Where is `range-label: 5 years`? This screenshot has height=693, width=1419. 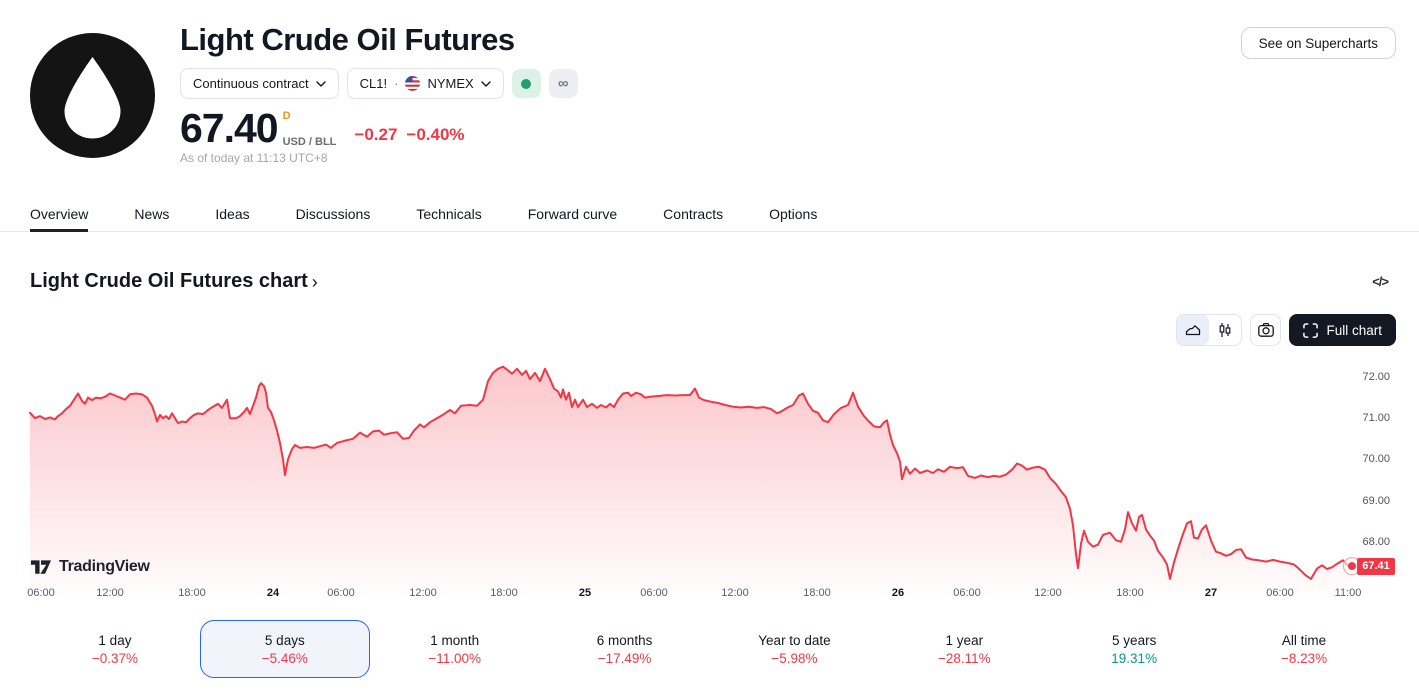
range-label: 5 years is located at coordinates (1134, 640).